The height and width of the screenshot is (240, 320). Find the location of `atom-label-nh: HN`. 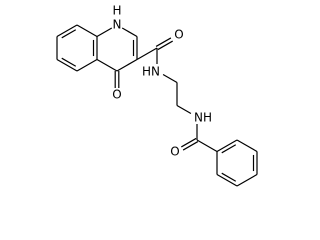

atom-label-nh: HN is located at coordinates (151, 72).